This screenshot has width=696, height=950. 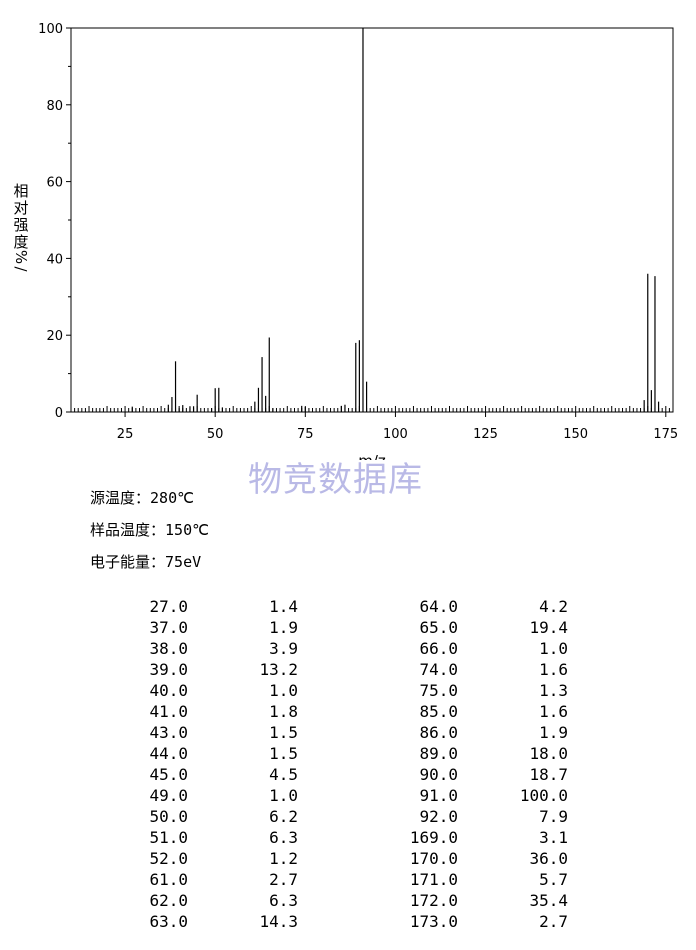 What do you see at coordinates (395, 434) in the screenshot?
I see `x-tick-label: 100` at bounding box center [395, 434].